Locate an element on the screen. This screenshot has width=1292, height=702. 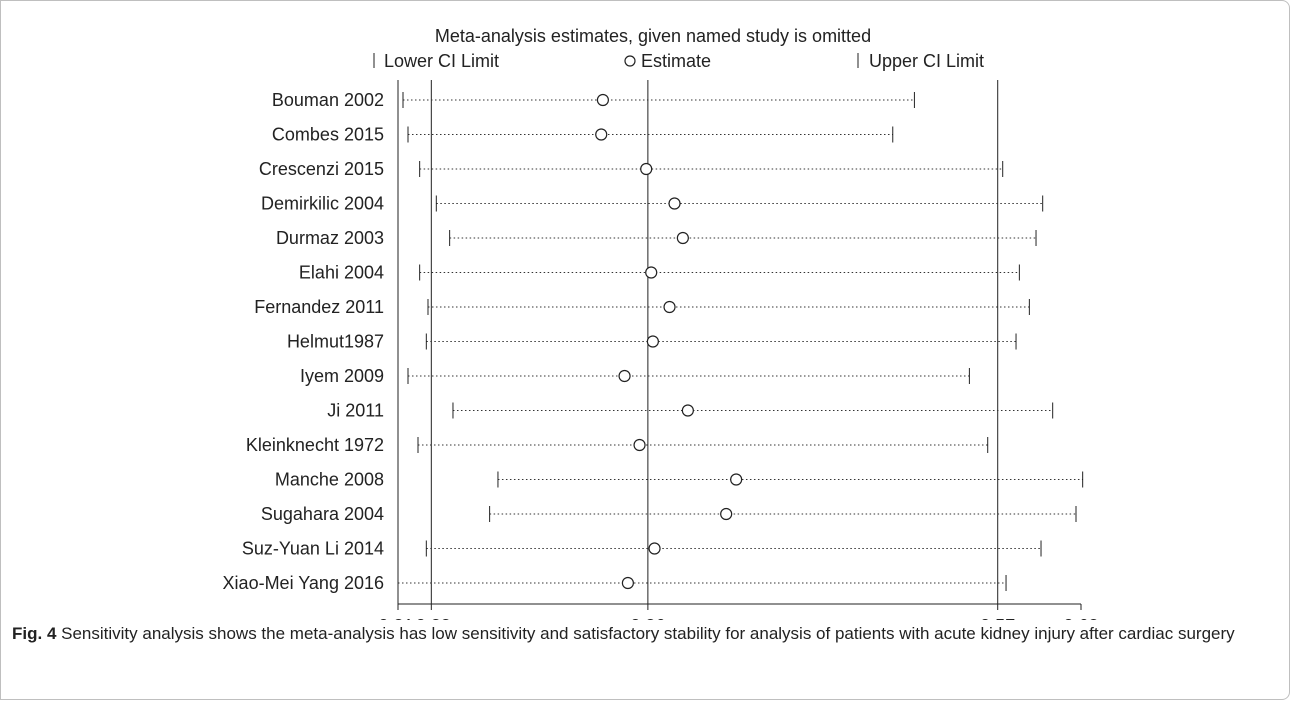
study-label: Kleinknecht 1972 is located at coordinates (315, 445).